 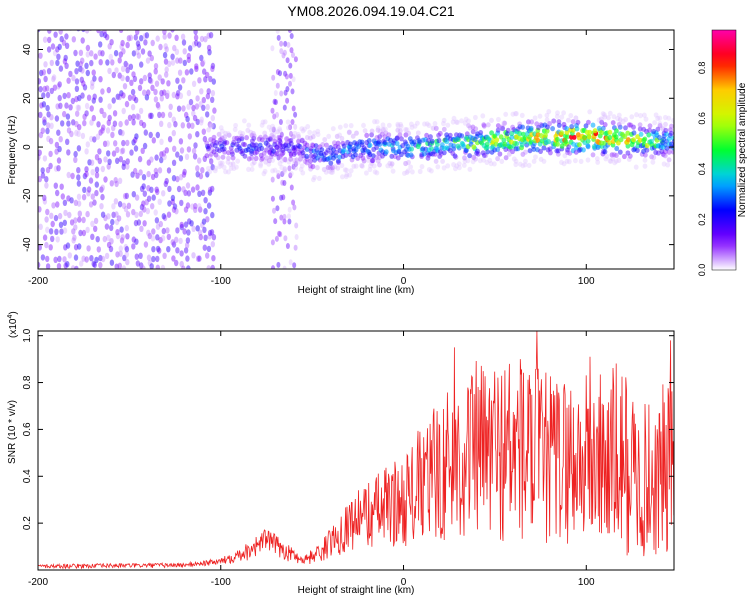 I want to click on colorbar-tick-label: 0.0, so click(x=702, y=270).